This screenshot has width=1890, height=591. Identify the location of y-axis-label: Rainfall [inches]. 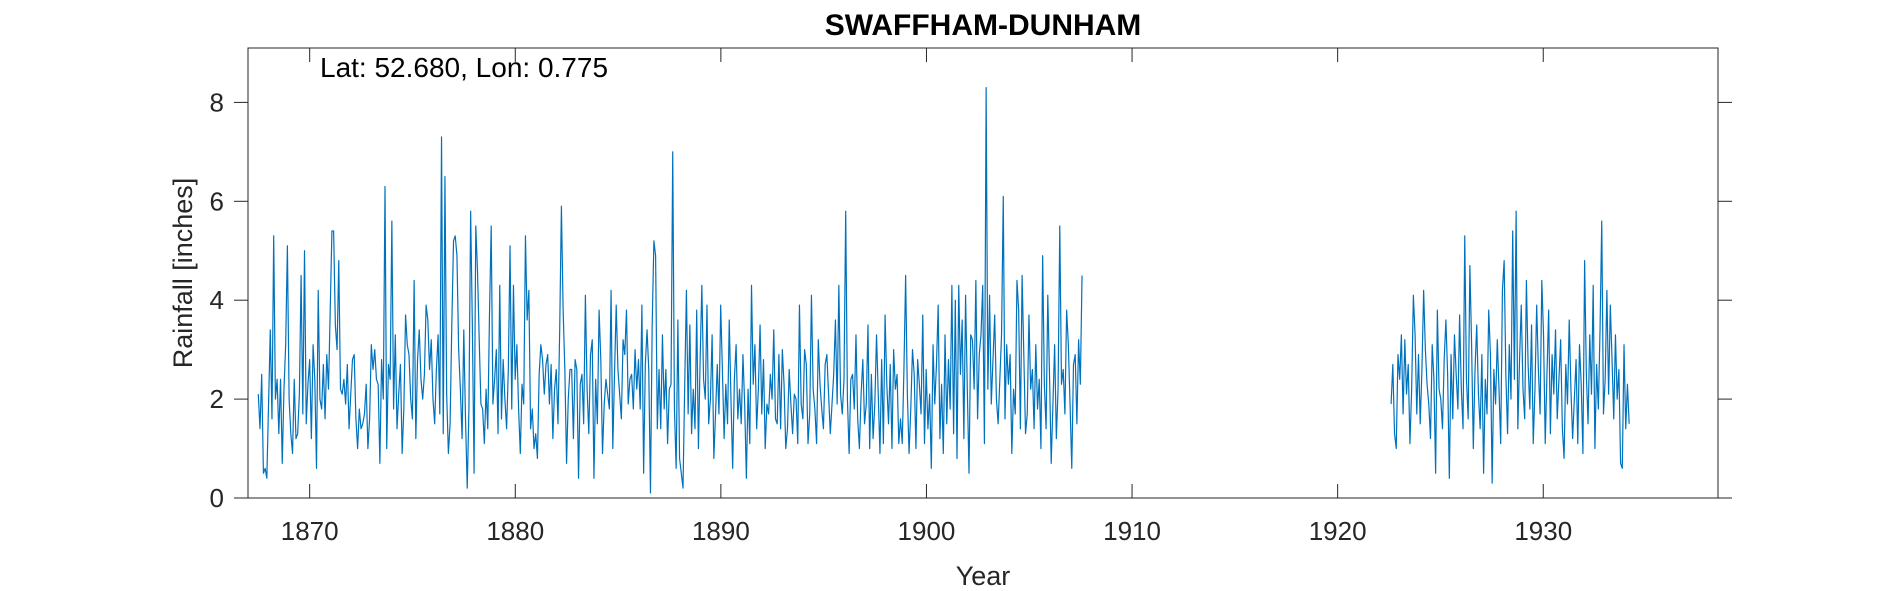
(183, 273).